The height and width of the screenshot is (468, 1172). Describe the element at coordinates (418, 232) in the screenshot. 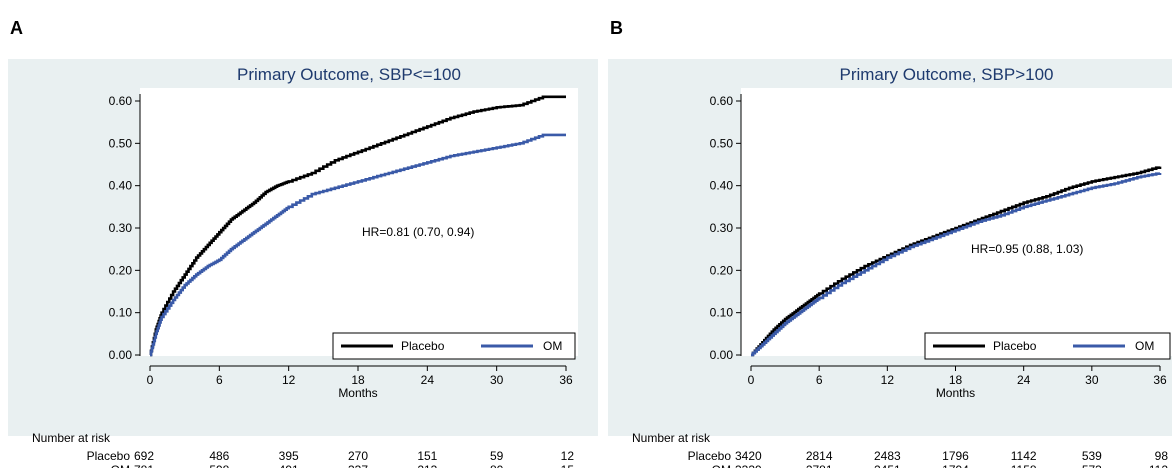

I see `hr-annotation: HR=0.81 (0.70, 0.94)` at that location.